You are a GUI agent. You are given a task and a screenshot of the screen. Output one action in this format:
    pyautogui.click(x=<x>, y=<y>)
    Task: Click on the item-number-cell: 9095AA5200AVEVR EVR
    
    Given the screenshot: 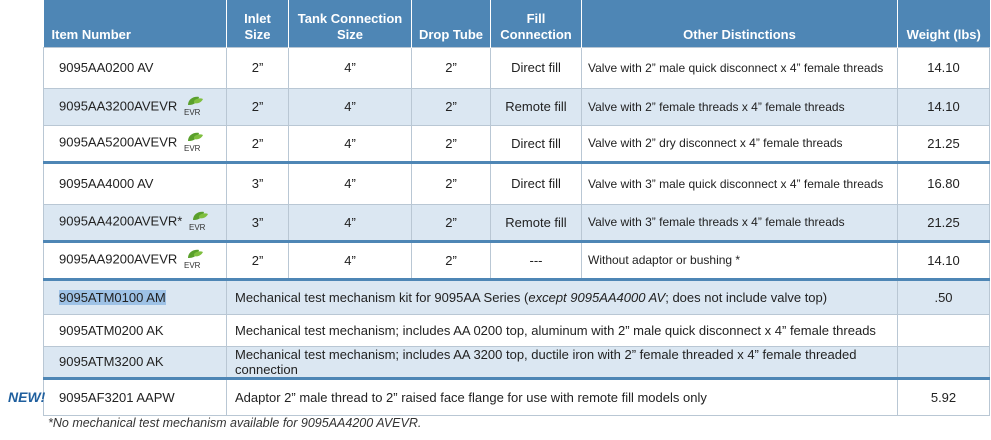 What is the action you would take?
    pyautogui.click(x=135, y=143)
    